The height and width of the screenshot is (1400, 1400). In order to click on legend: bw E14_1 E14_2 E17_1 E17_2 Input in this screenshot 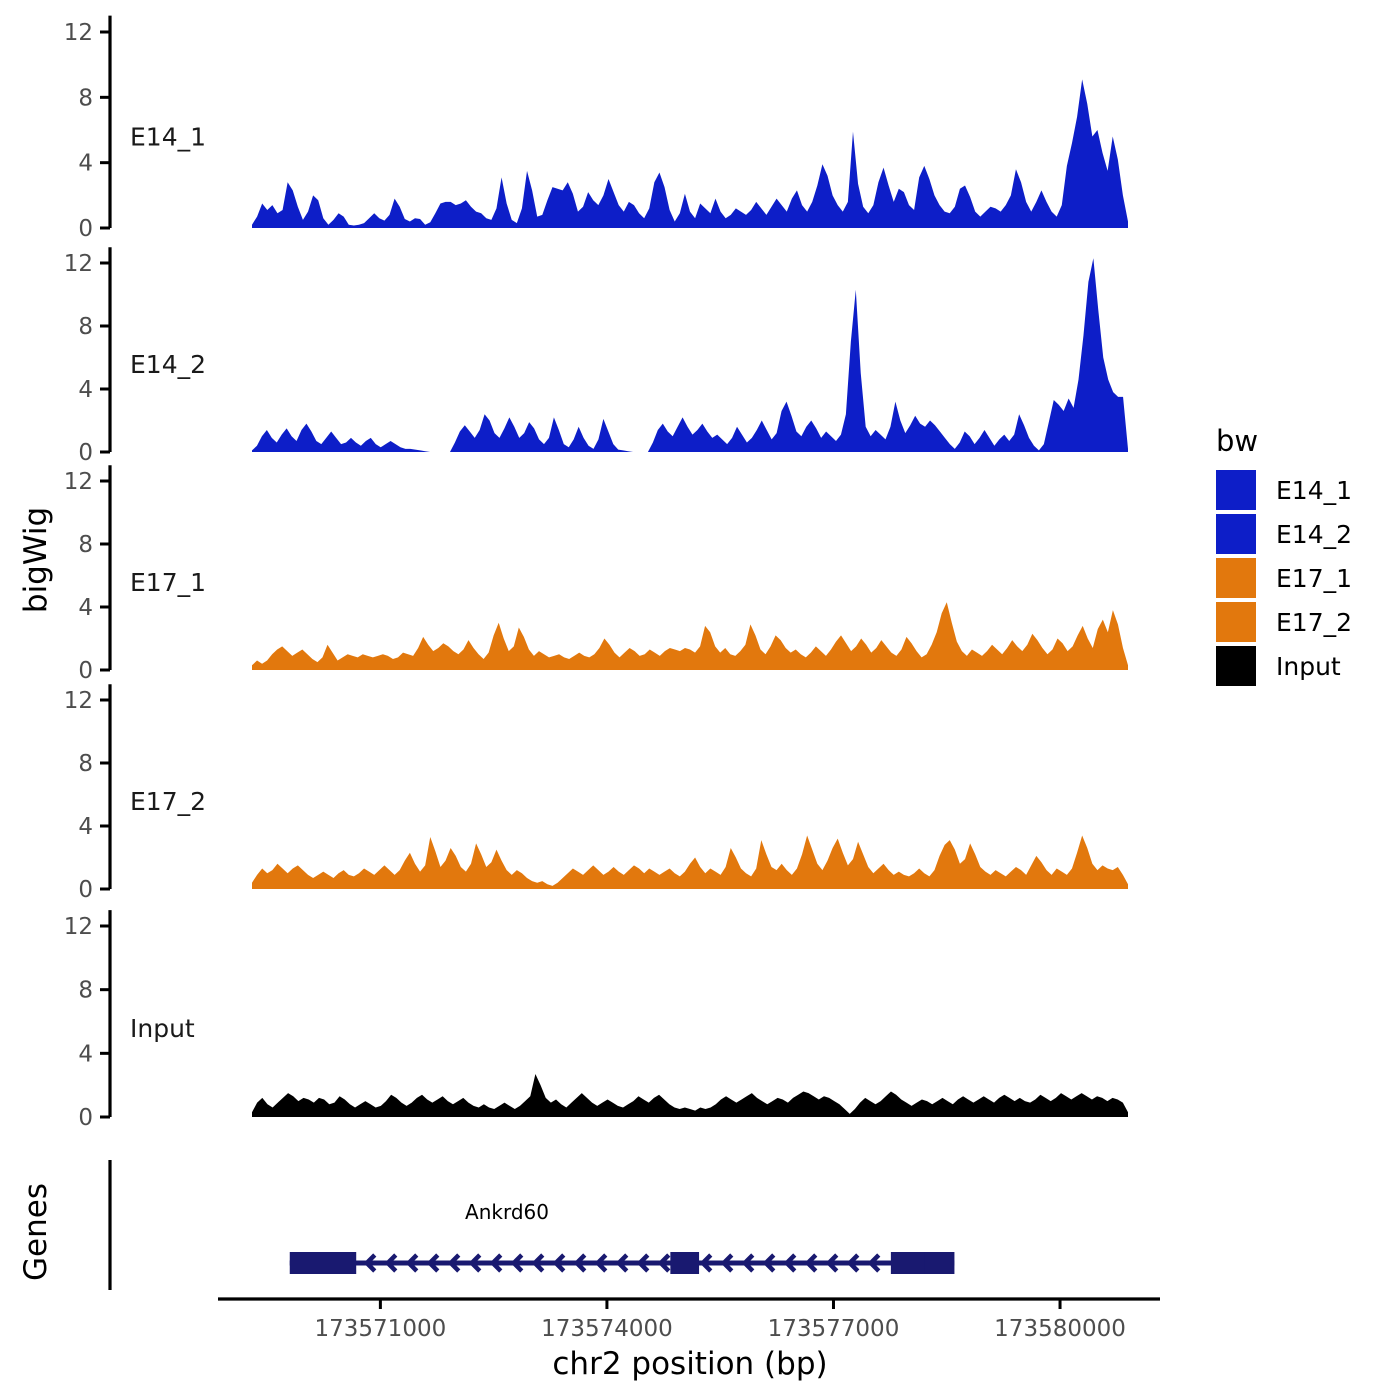, I will do `click(1284, 555)`.